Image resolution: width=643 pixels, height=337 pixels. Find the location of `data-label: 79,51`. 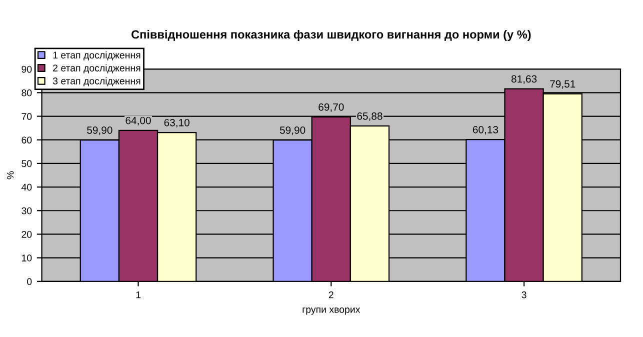

data-label: 79,51 is located at coordinates (563, 84).